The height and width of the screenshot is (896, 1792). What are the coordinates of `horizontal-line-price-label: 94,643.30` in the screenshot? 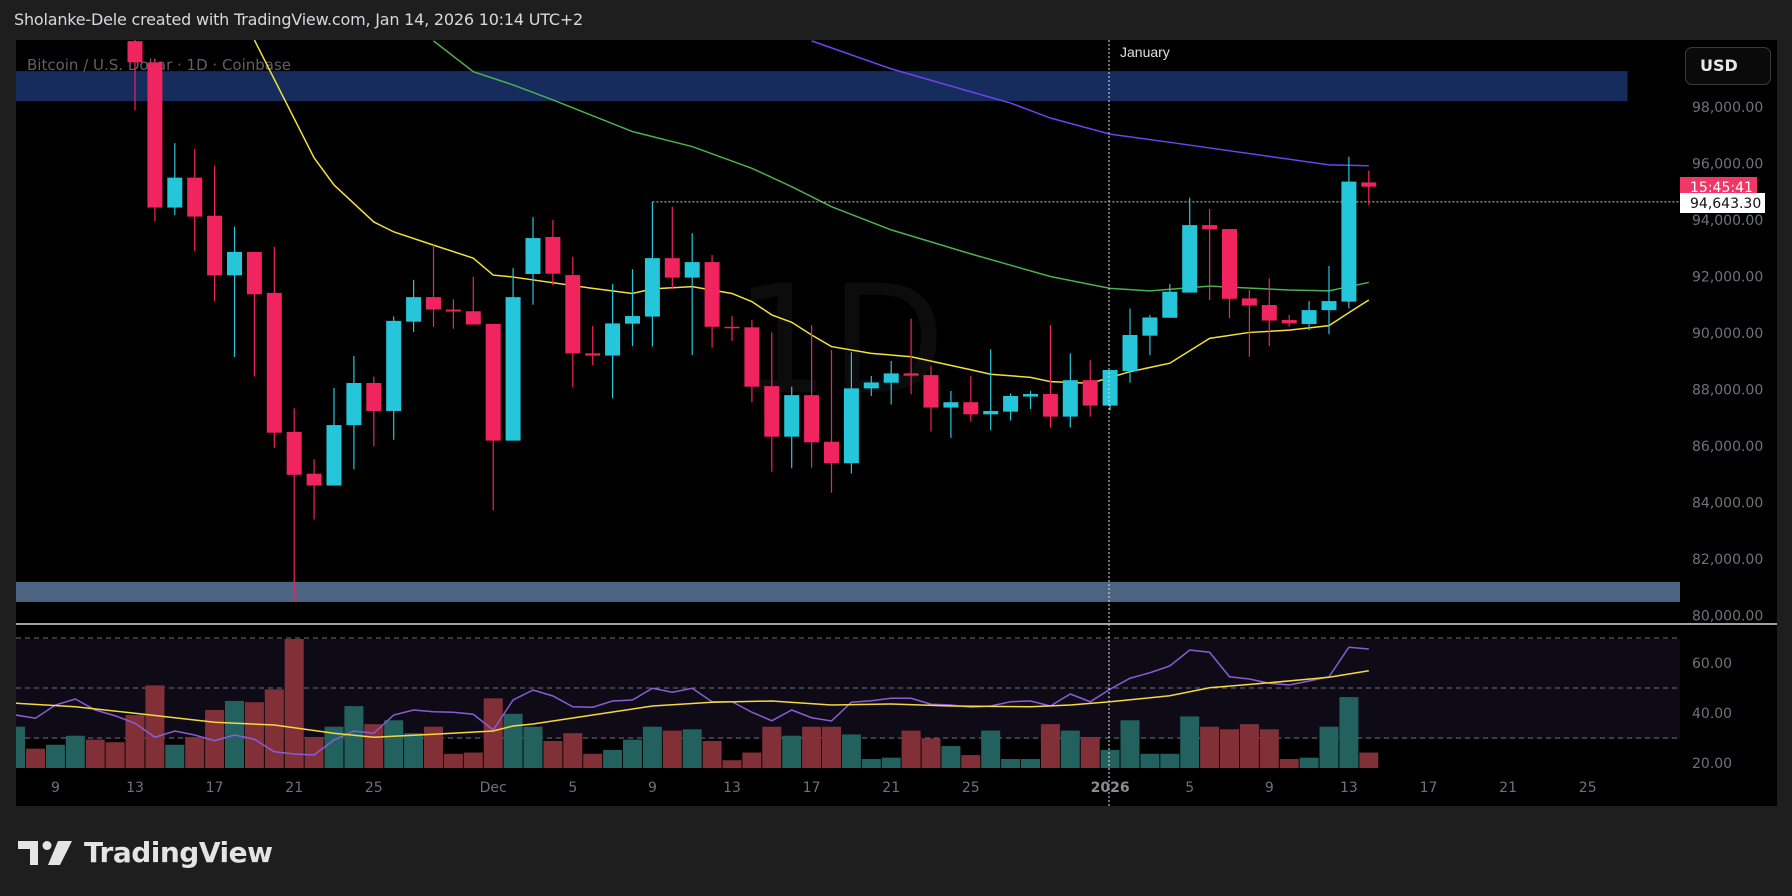 It's located at (1725, 204).